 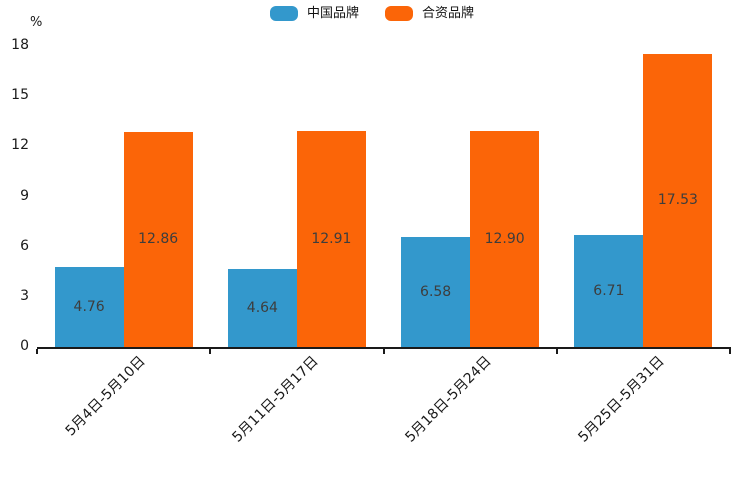 I want to click on bar-series0-cat2: 6.58, so click(x=436, y=291).